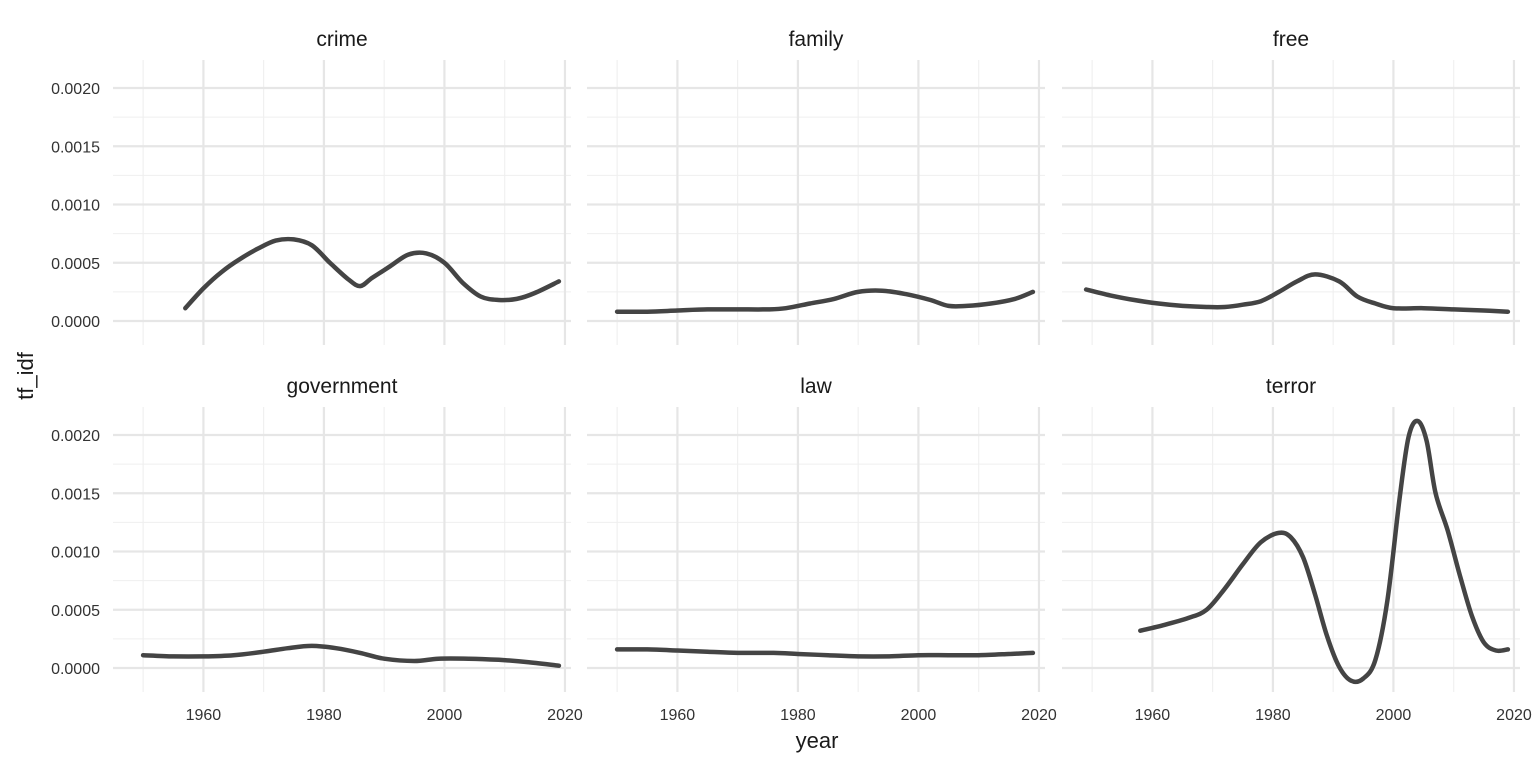  What do you see at coordinates (1291, 386) in the screenshot?
I see `facet-title: terror` at bounding box center [1291, 386].